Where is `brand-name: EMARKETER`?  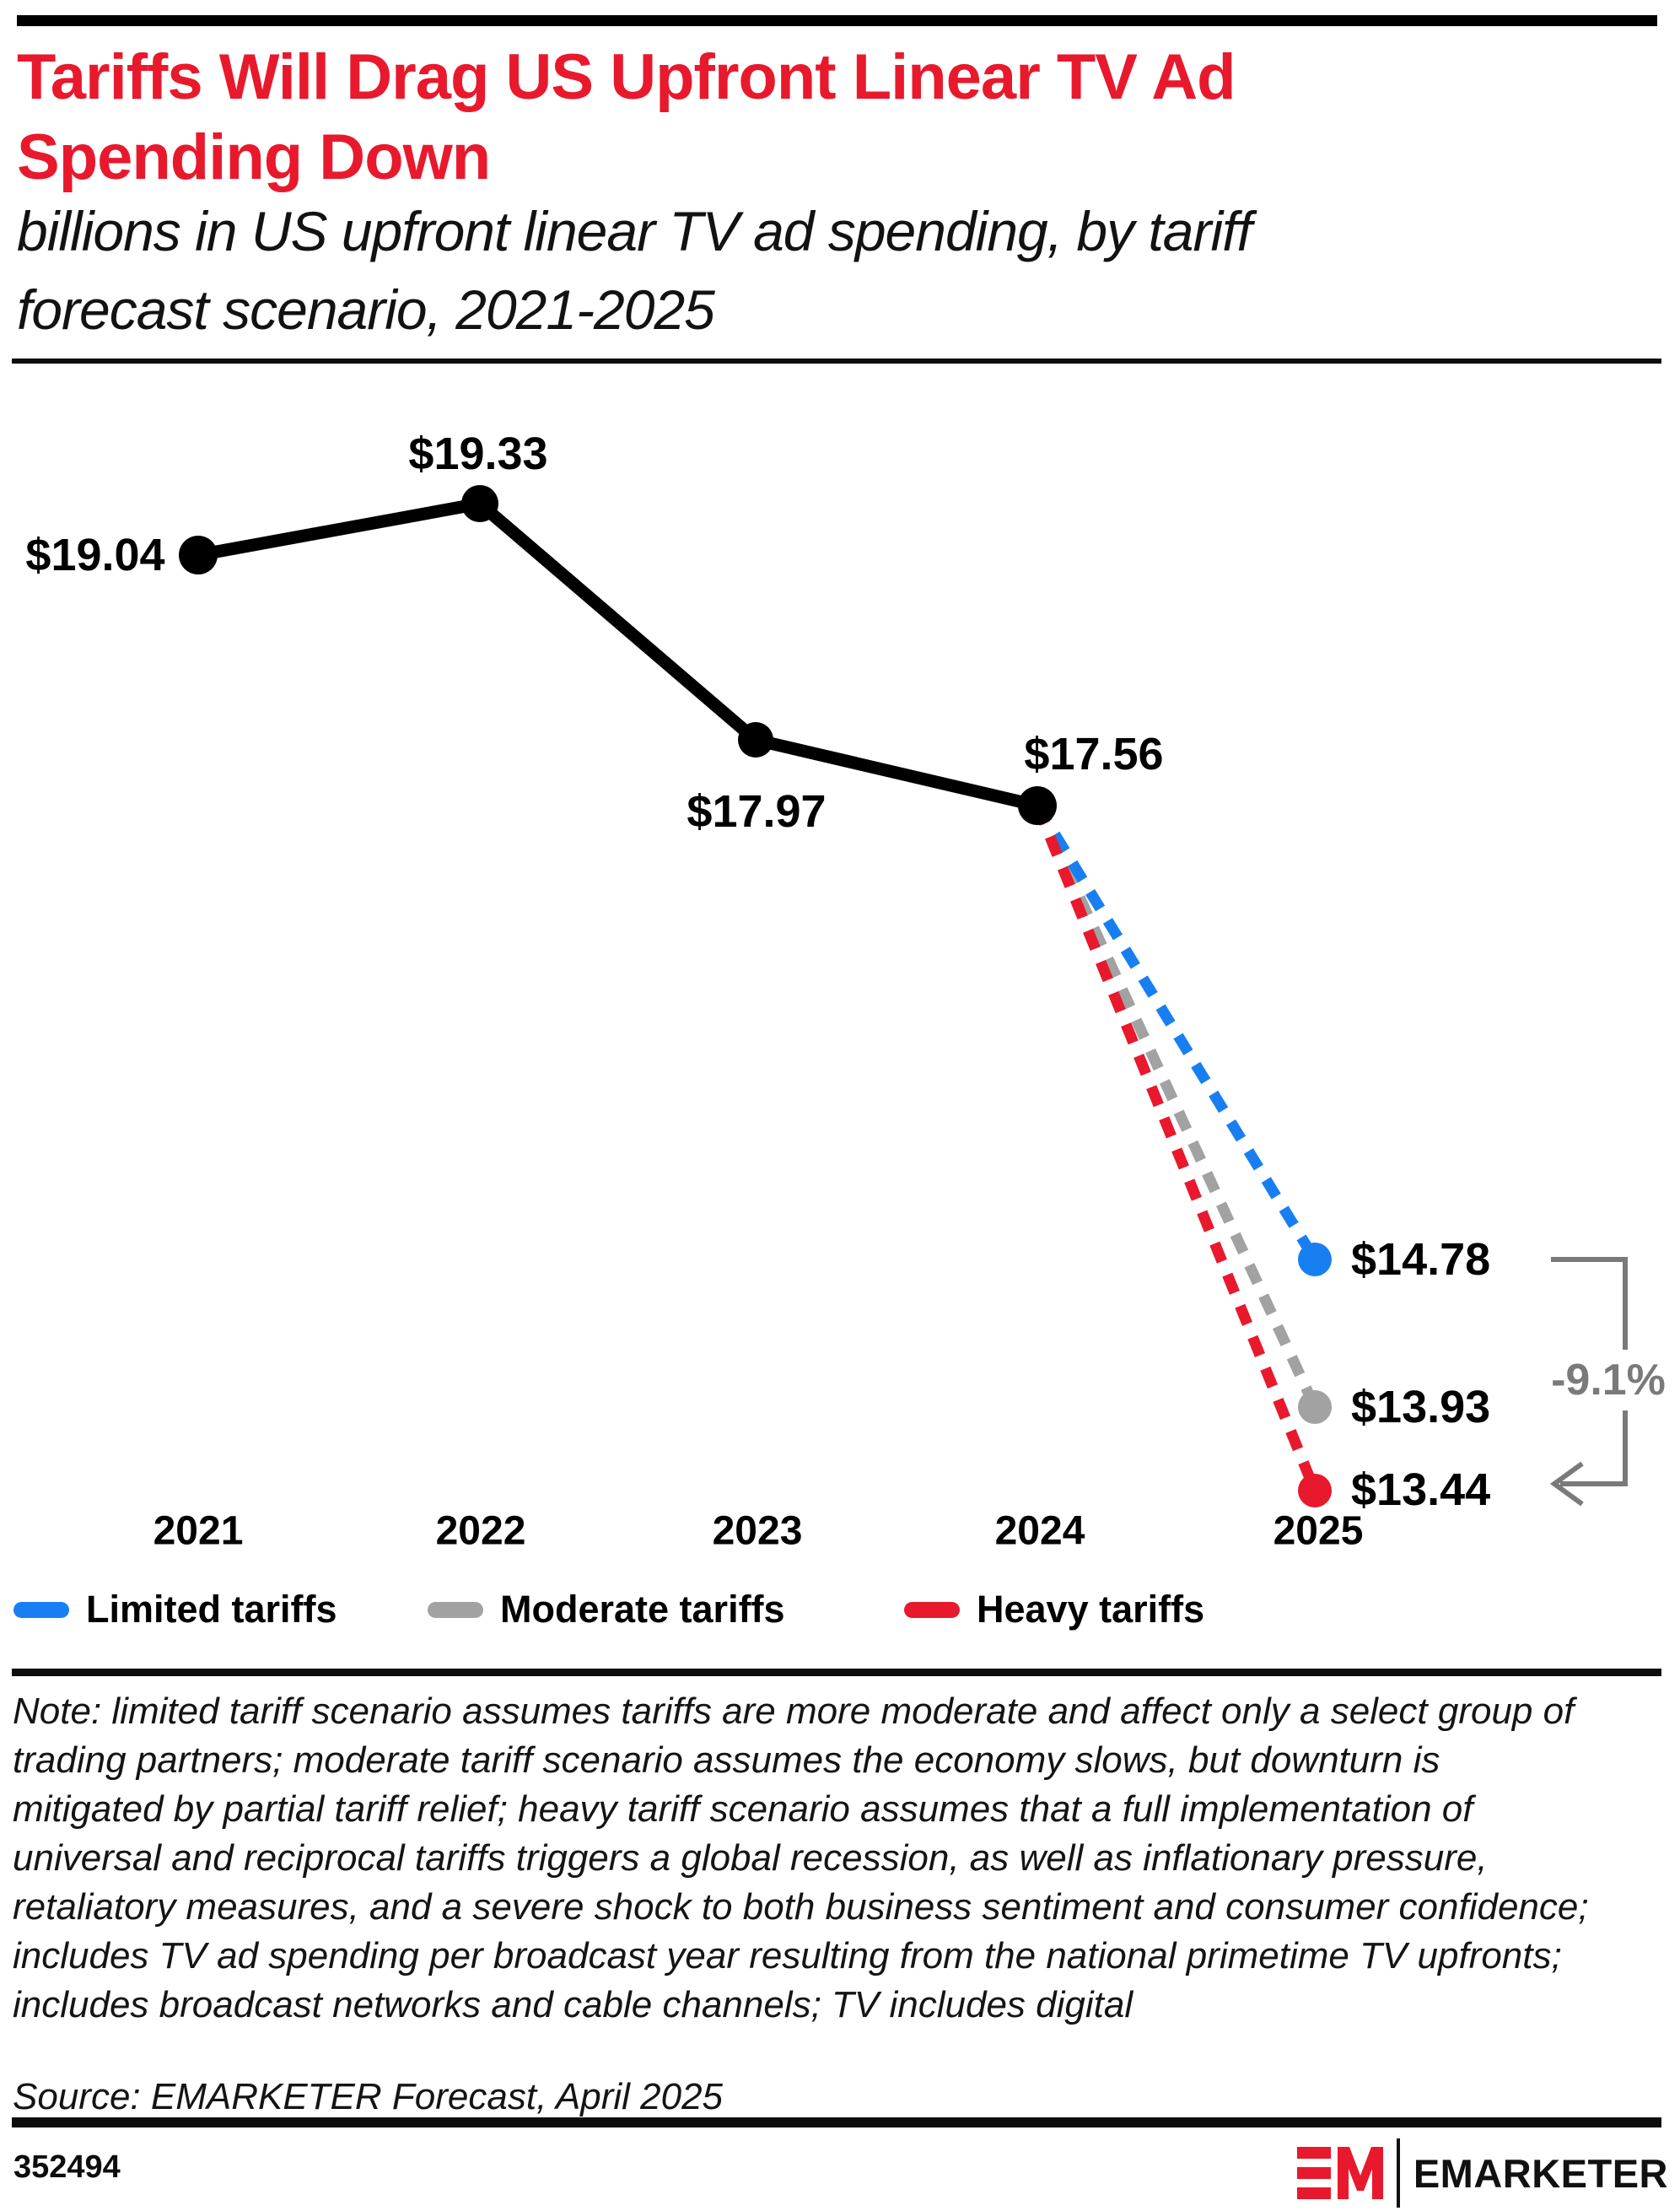 brand-name: EMARKETER is located at coordinates (1540, 2173).